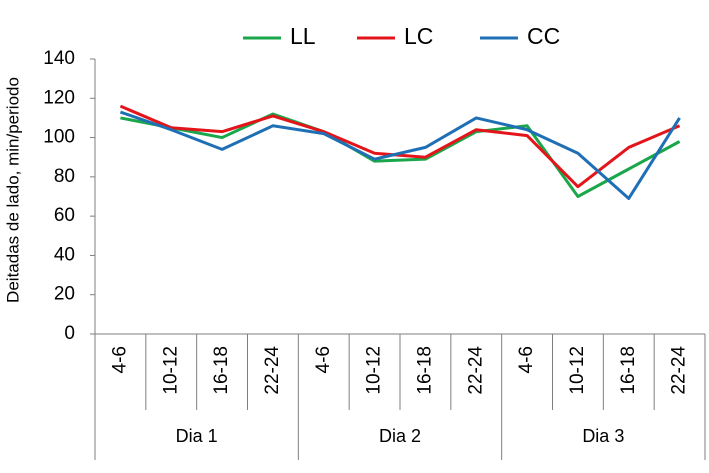 The height and width of the screenshot is (473, 709). What do you see at coordinates (603, 436) in the screenshot?
I see `group-label: Dia 3` at bounding box center [603, 436].